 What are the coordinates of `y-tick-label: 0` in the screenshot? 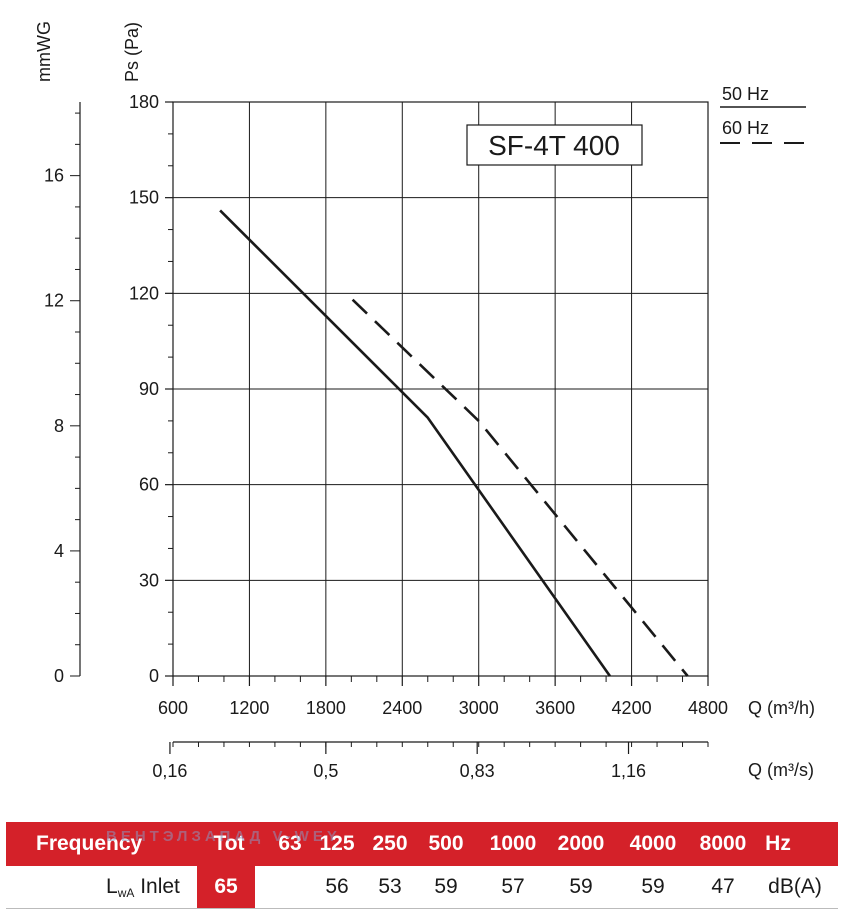 It's located at (154, 676).